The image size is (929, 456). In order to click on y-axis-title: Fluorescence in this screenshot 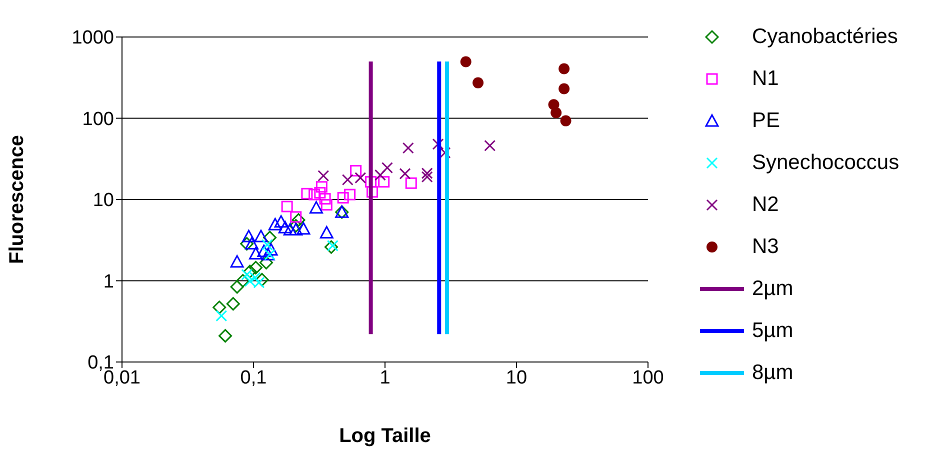, I will do `click(17, 199)`.